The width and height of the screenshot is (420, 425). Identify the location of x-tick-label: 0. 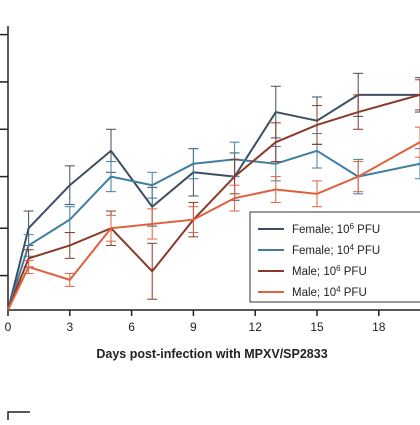
(8, 327).